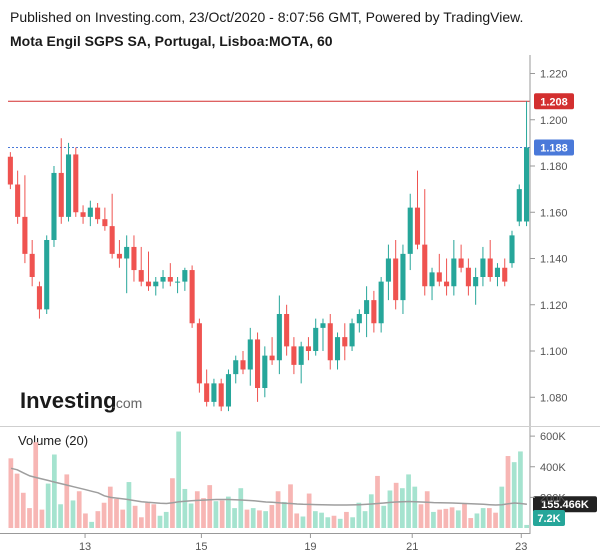  I want to click on time-tick-label: 15, so click(201, 547).